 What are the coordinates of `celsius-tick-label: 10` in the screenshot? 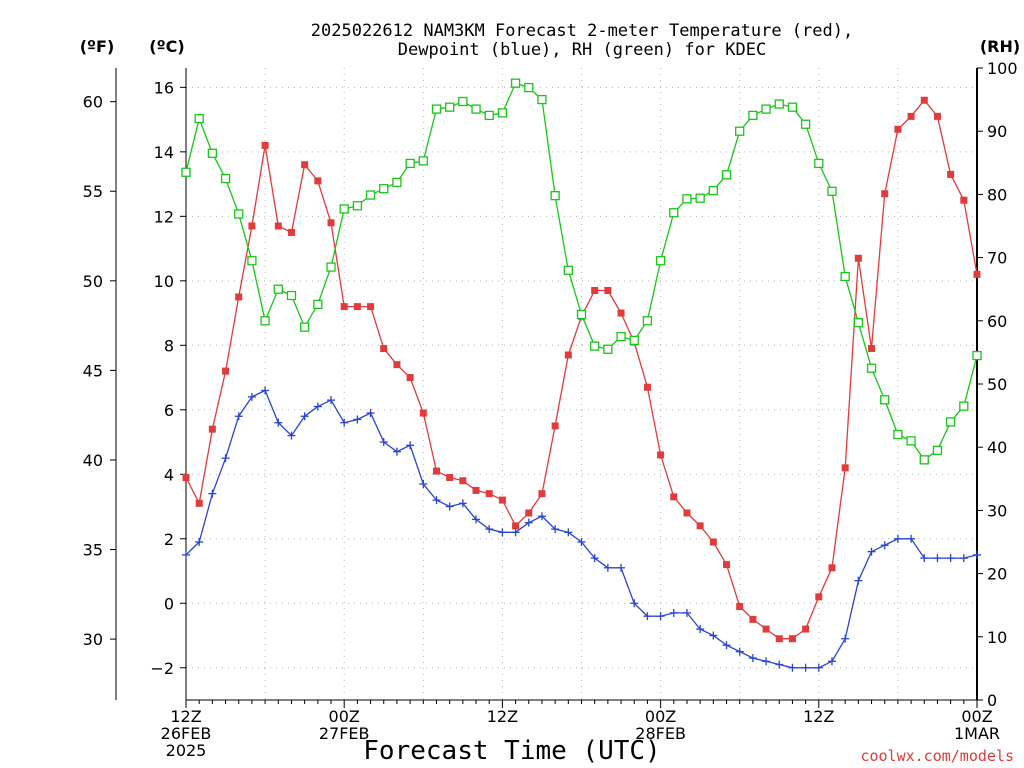 It's located at (164, 281).